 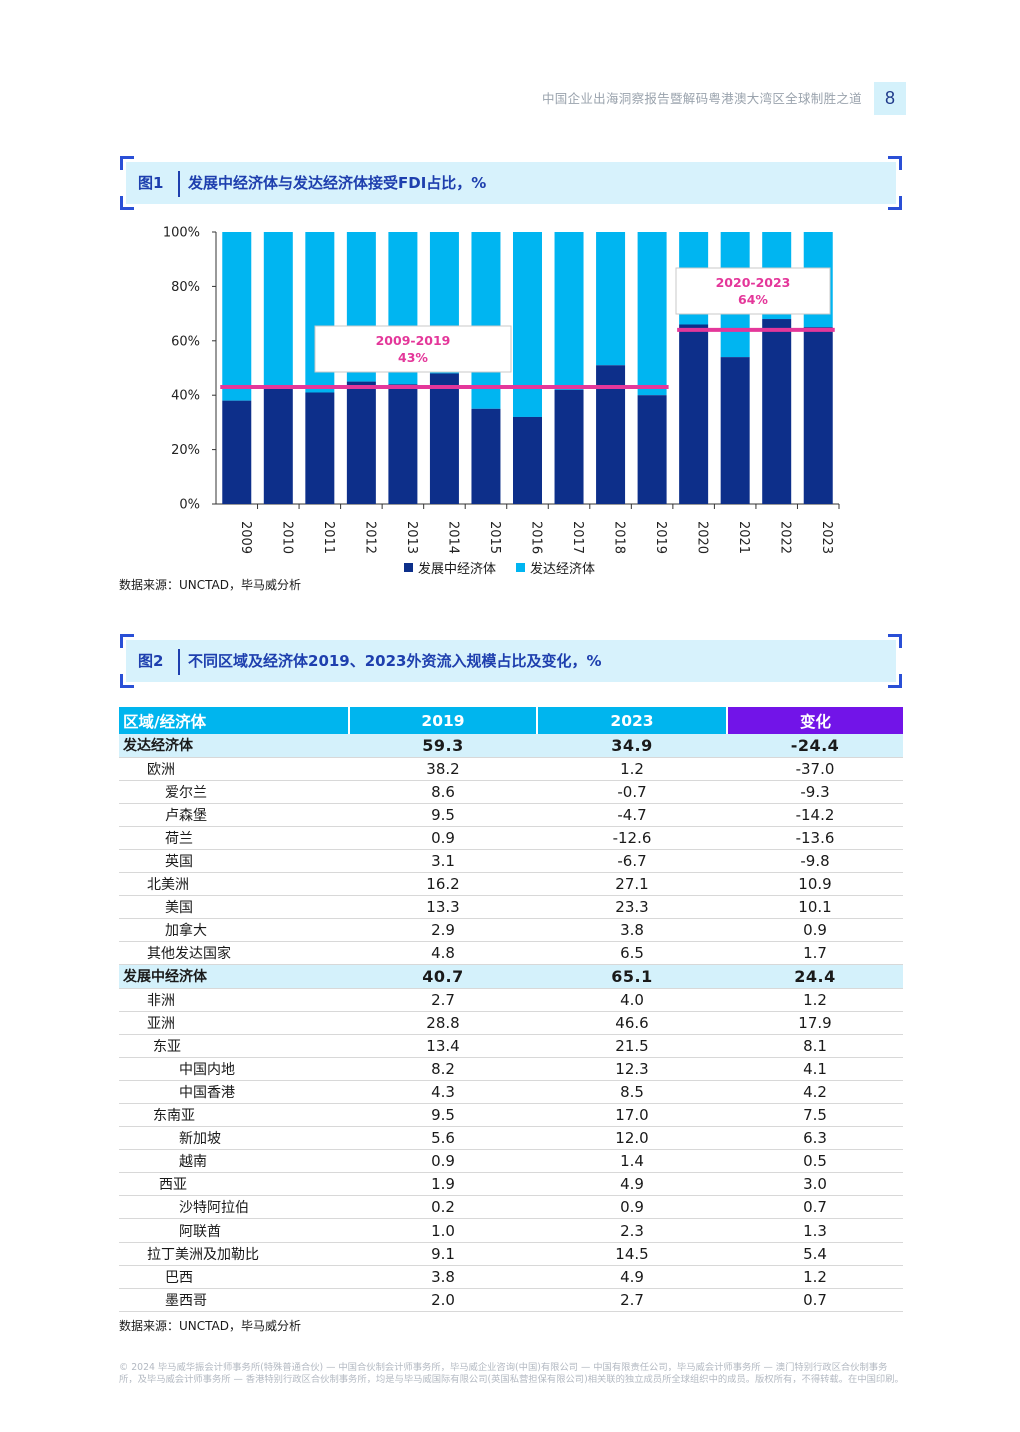 What do you see at coordinates (890, 98) in the screenshot?
I see `page-number: 8` at bounding box center [890, 98].